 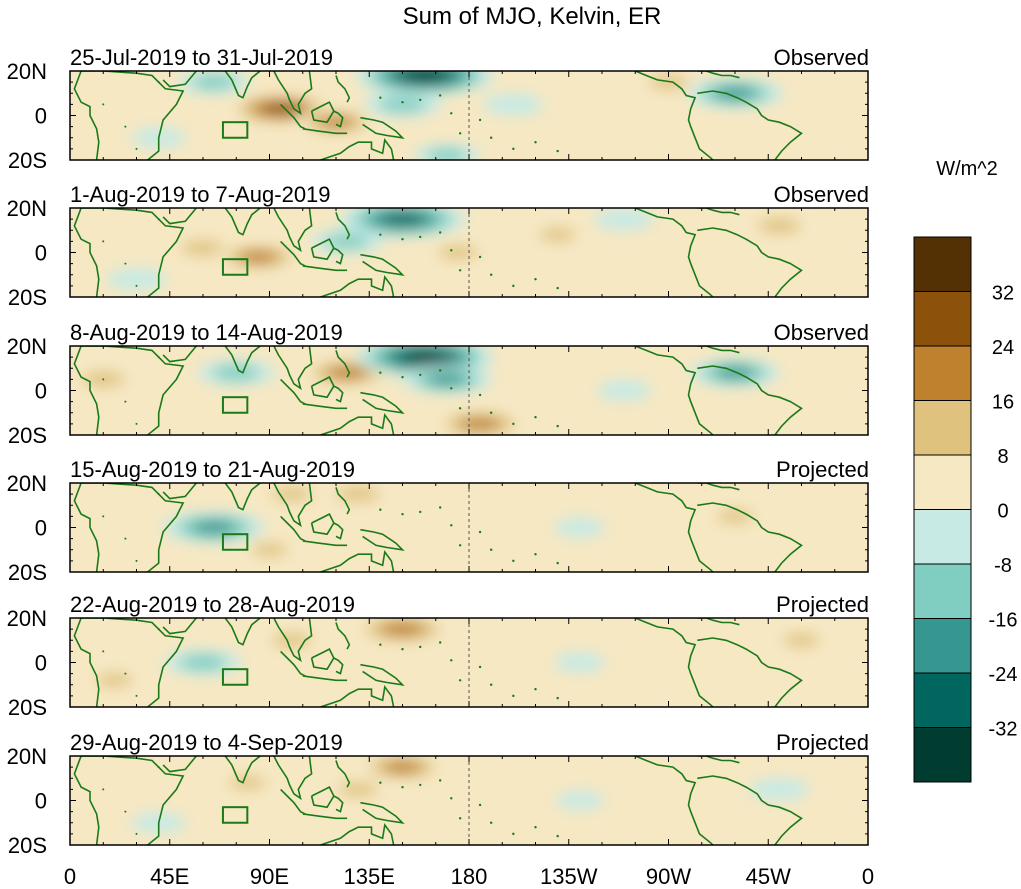 I want to click on panel: 20N 0 20S 8-Aug-2019 to 14-Aug-2019 Observed, so click(x=438, y=384).